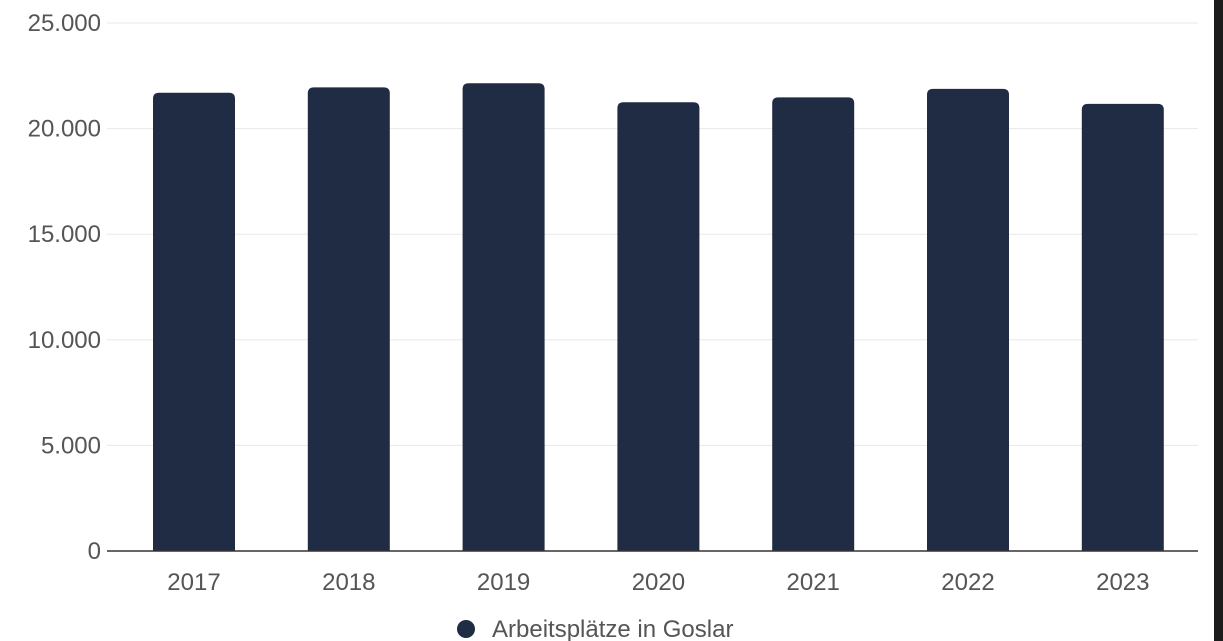 The image size is (1223, 641). Describe the element at coordinates (64, 234) in the screenshot. I see `y-tick-label: 15.000` at that location.